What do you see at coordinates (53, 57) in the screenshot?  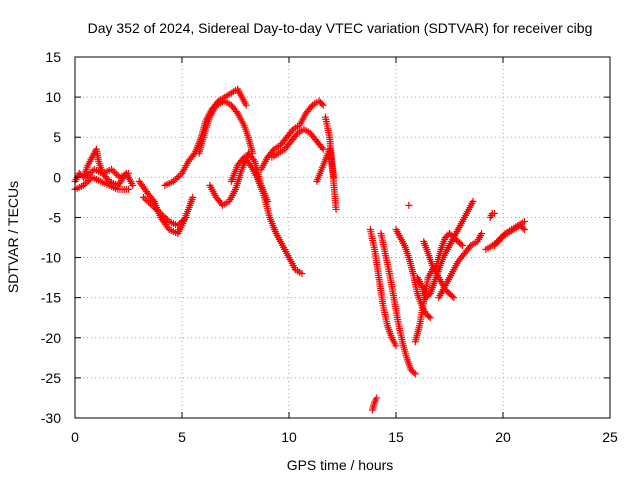 I see `y-tick-label: 15` at bounding box center [53, 57].